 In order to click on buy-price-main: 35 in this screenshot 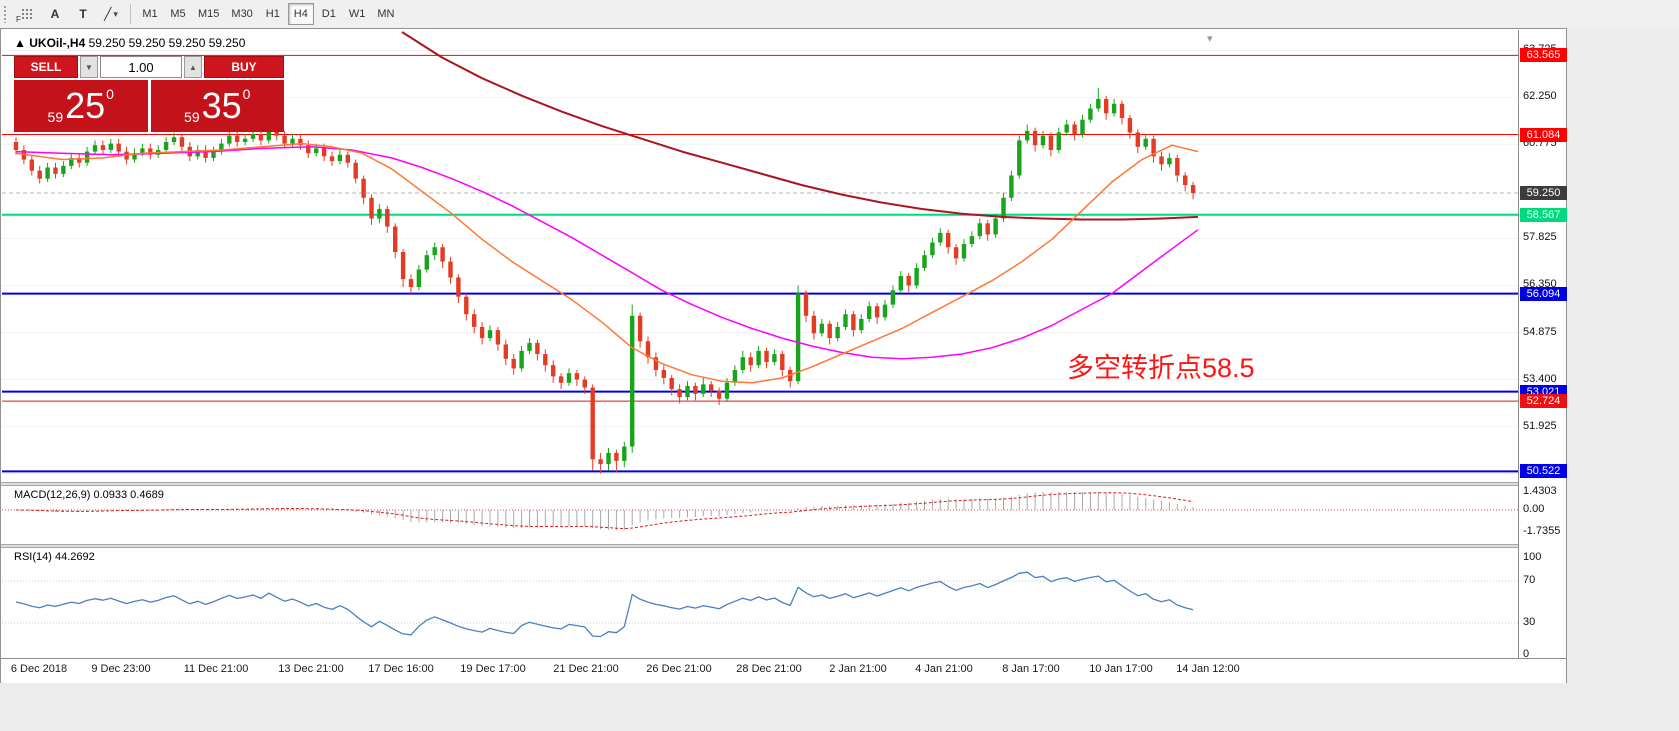, I will do `click(221, 105)`.